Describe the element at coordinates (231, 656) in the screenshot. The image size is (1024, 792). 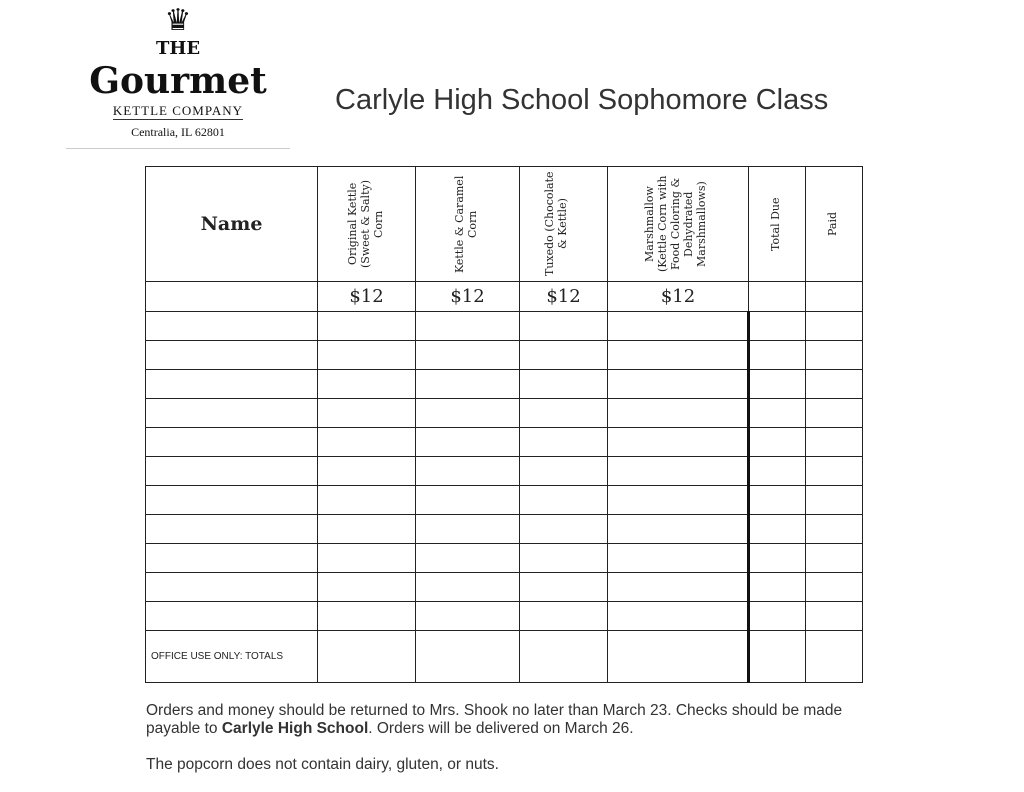
I see `office-use-label: OFFICE USE ONLY: TOTALS` at that location.